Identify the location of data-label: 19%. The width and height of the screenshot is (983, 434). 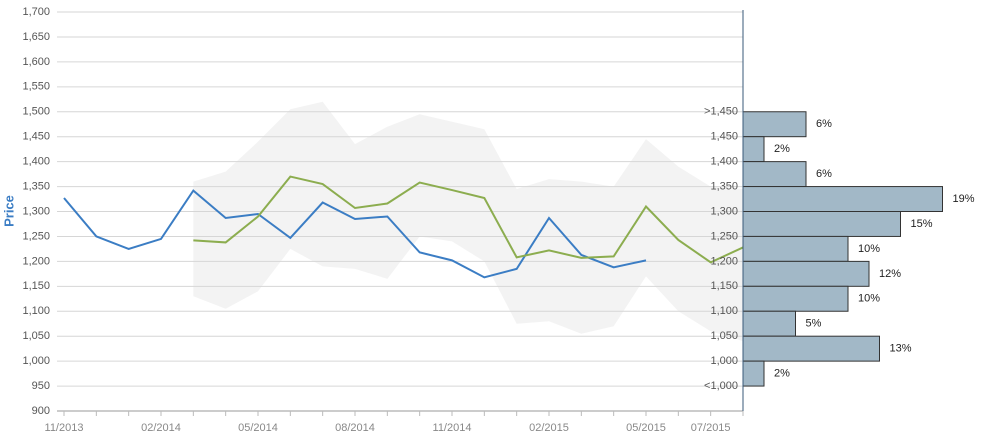
(964, 199).